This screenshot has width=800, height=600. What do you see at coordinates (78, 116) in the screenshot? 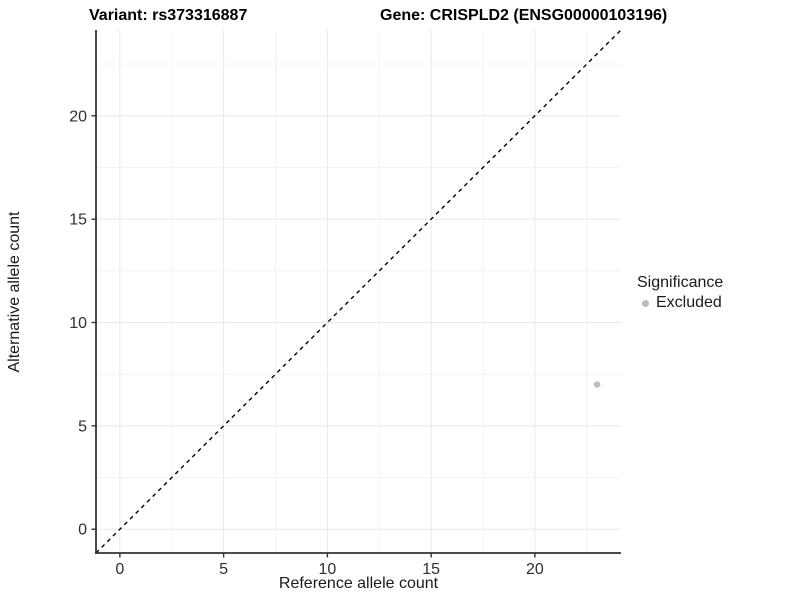
I see `y-tick-label: 20` at bounding box center [78, 116].